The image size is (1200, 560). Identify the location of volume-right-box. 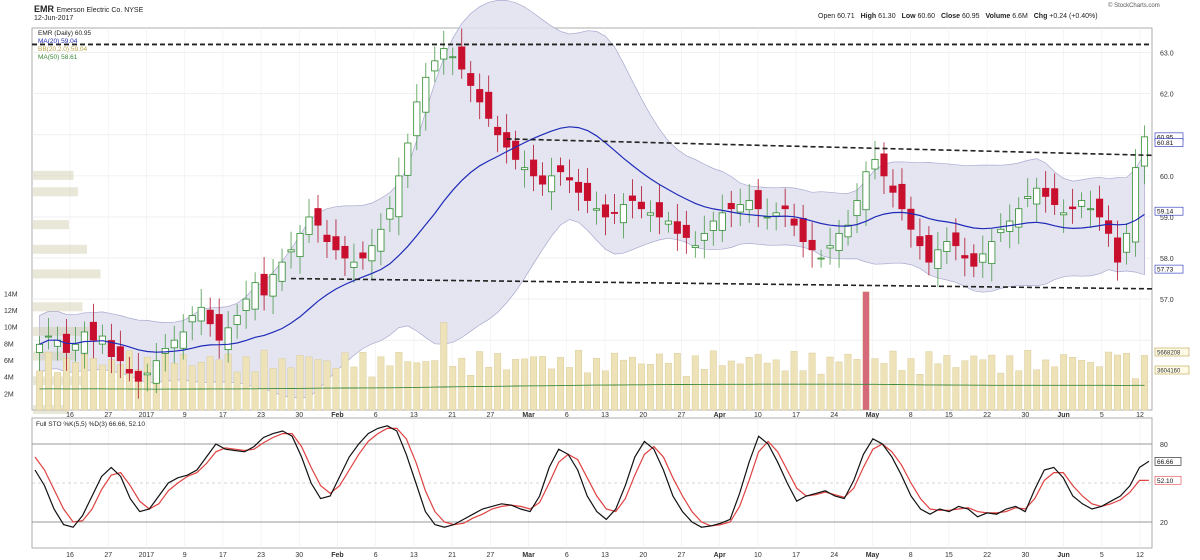
(1172, 352).